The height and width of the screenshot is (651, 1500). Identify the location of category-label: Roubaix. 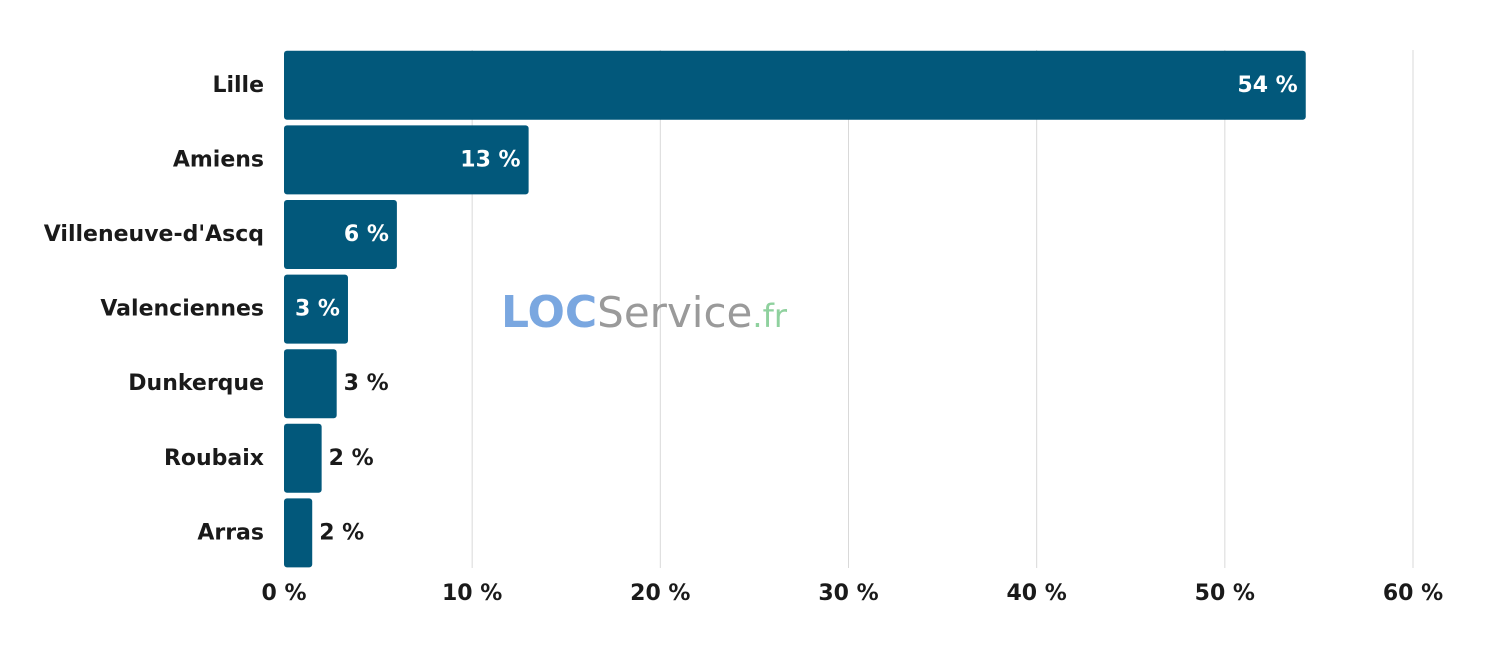
(214, 458).